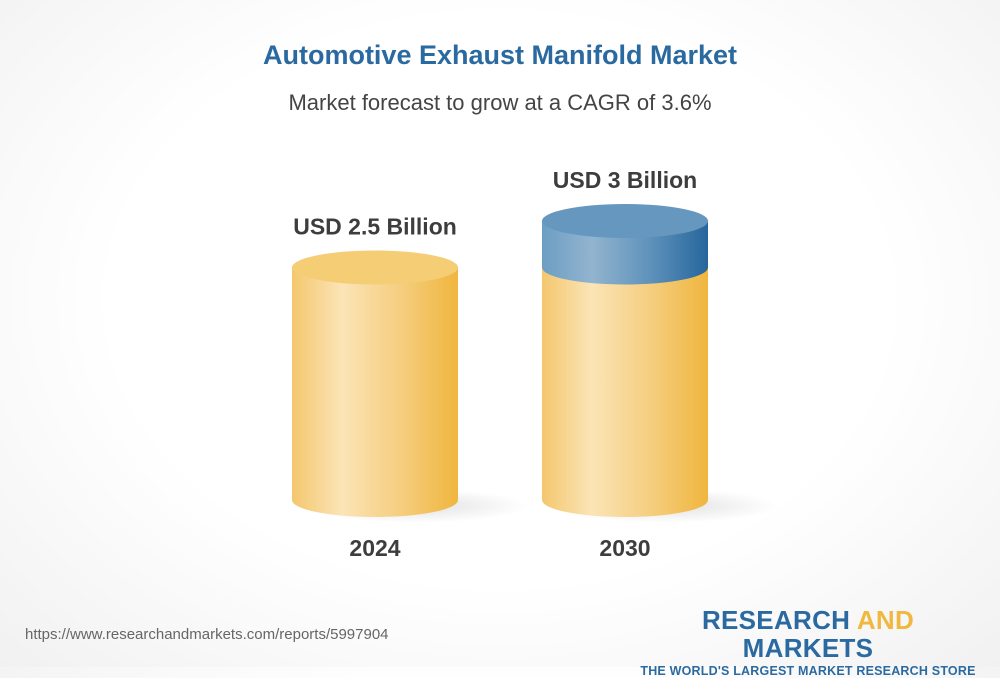 The width and height of the screenshot is (1000, 678). Describe the element at coordinates (808, 648) in the screenshot. I see `logo-text-3: MARKETS` at that location.